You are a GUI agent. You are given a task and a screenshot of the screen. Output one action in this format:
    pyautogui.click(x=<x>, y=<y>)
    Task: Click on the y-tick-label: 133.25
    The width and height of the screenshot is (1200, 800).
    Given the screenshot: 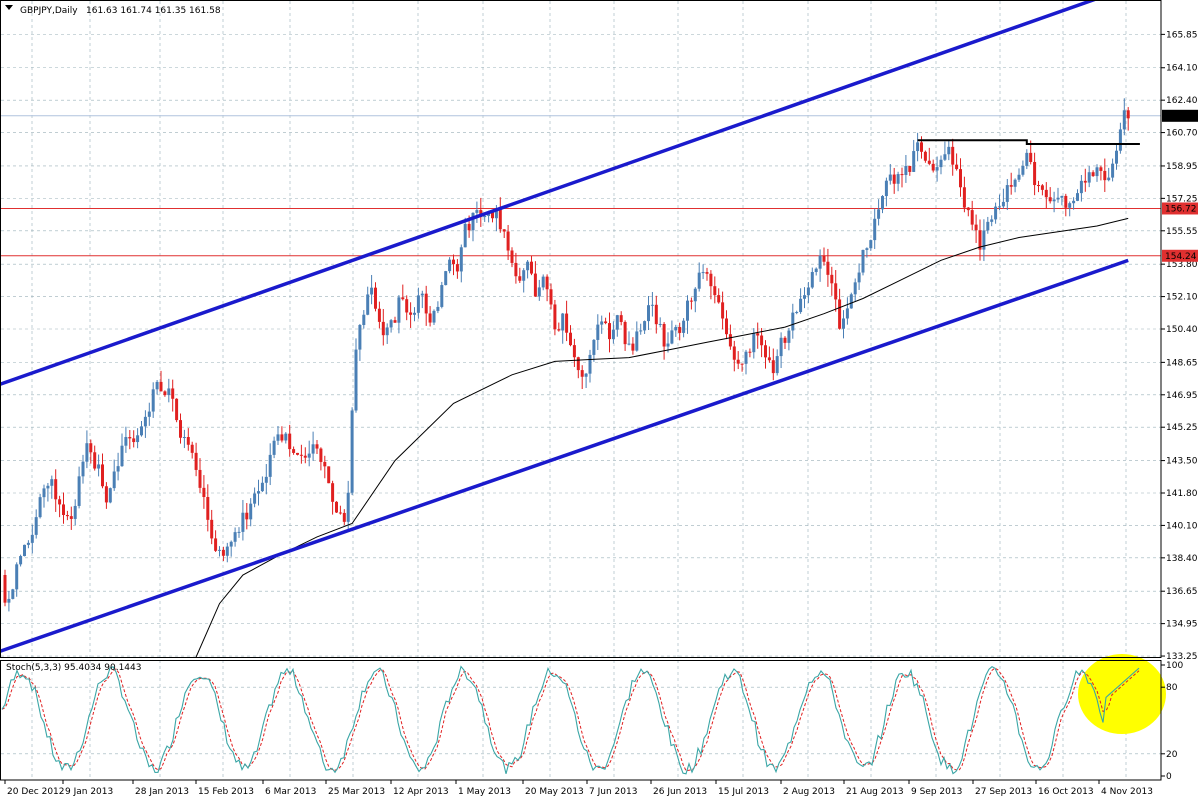 What is the action you would take?
    pyautogui.click(x=1182, y=657)
    